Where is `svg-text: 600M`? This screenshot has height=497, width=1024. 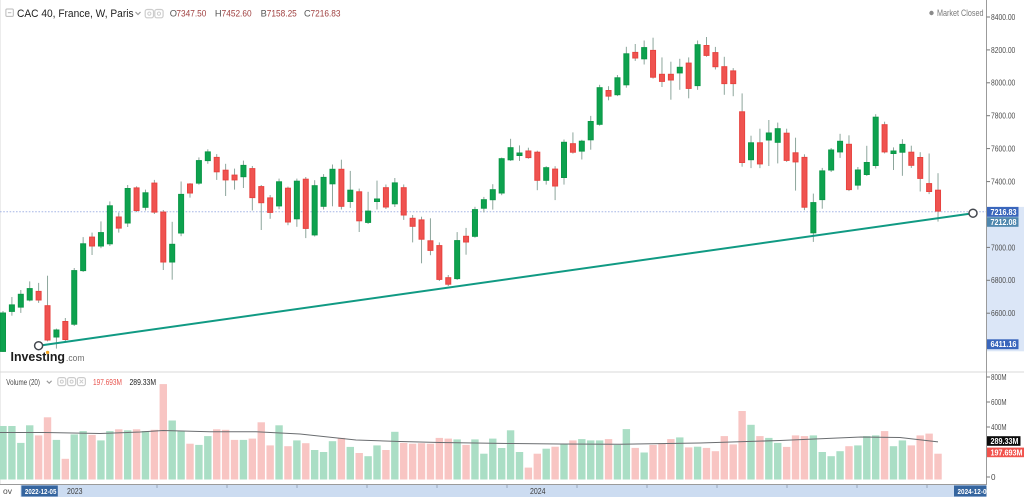 svg-text: 600M is located at coordinates (999, 402).